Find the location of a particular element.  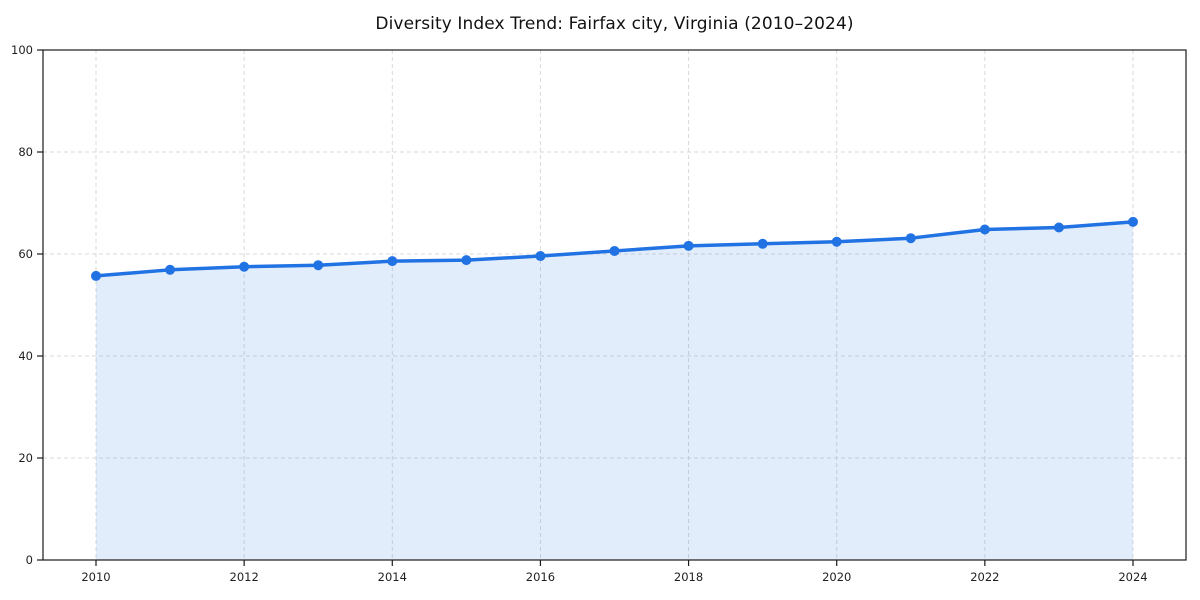

x-tick-label: 2018 is located at coordinates (688, 577).